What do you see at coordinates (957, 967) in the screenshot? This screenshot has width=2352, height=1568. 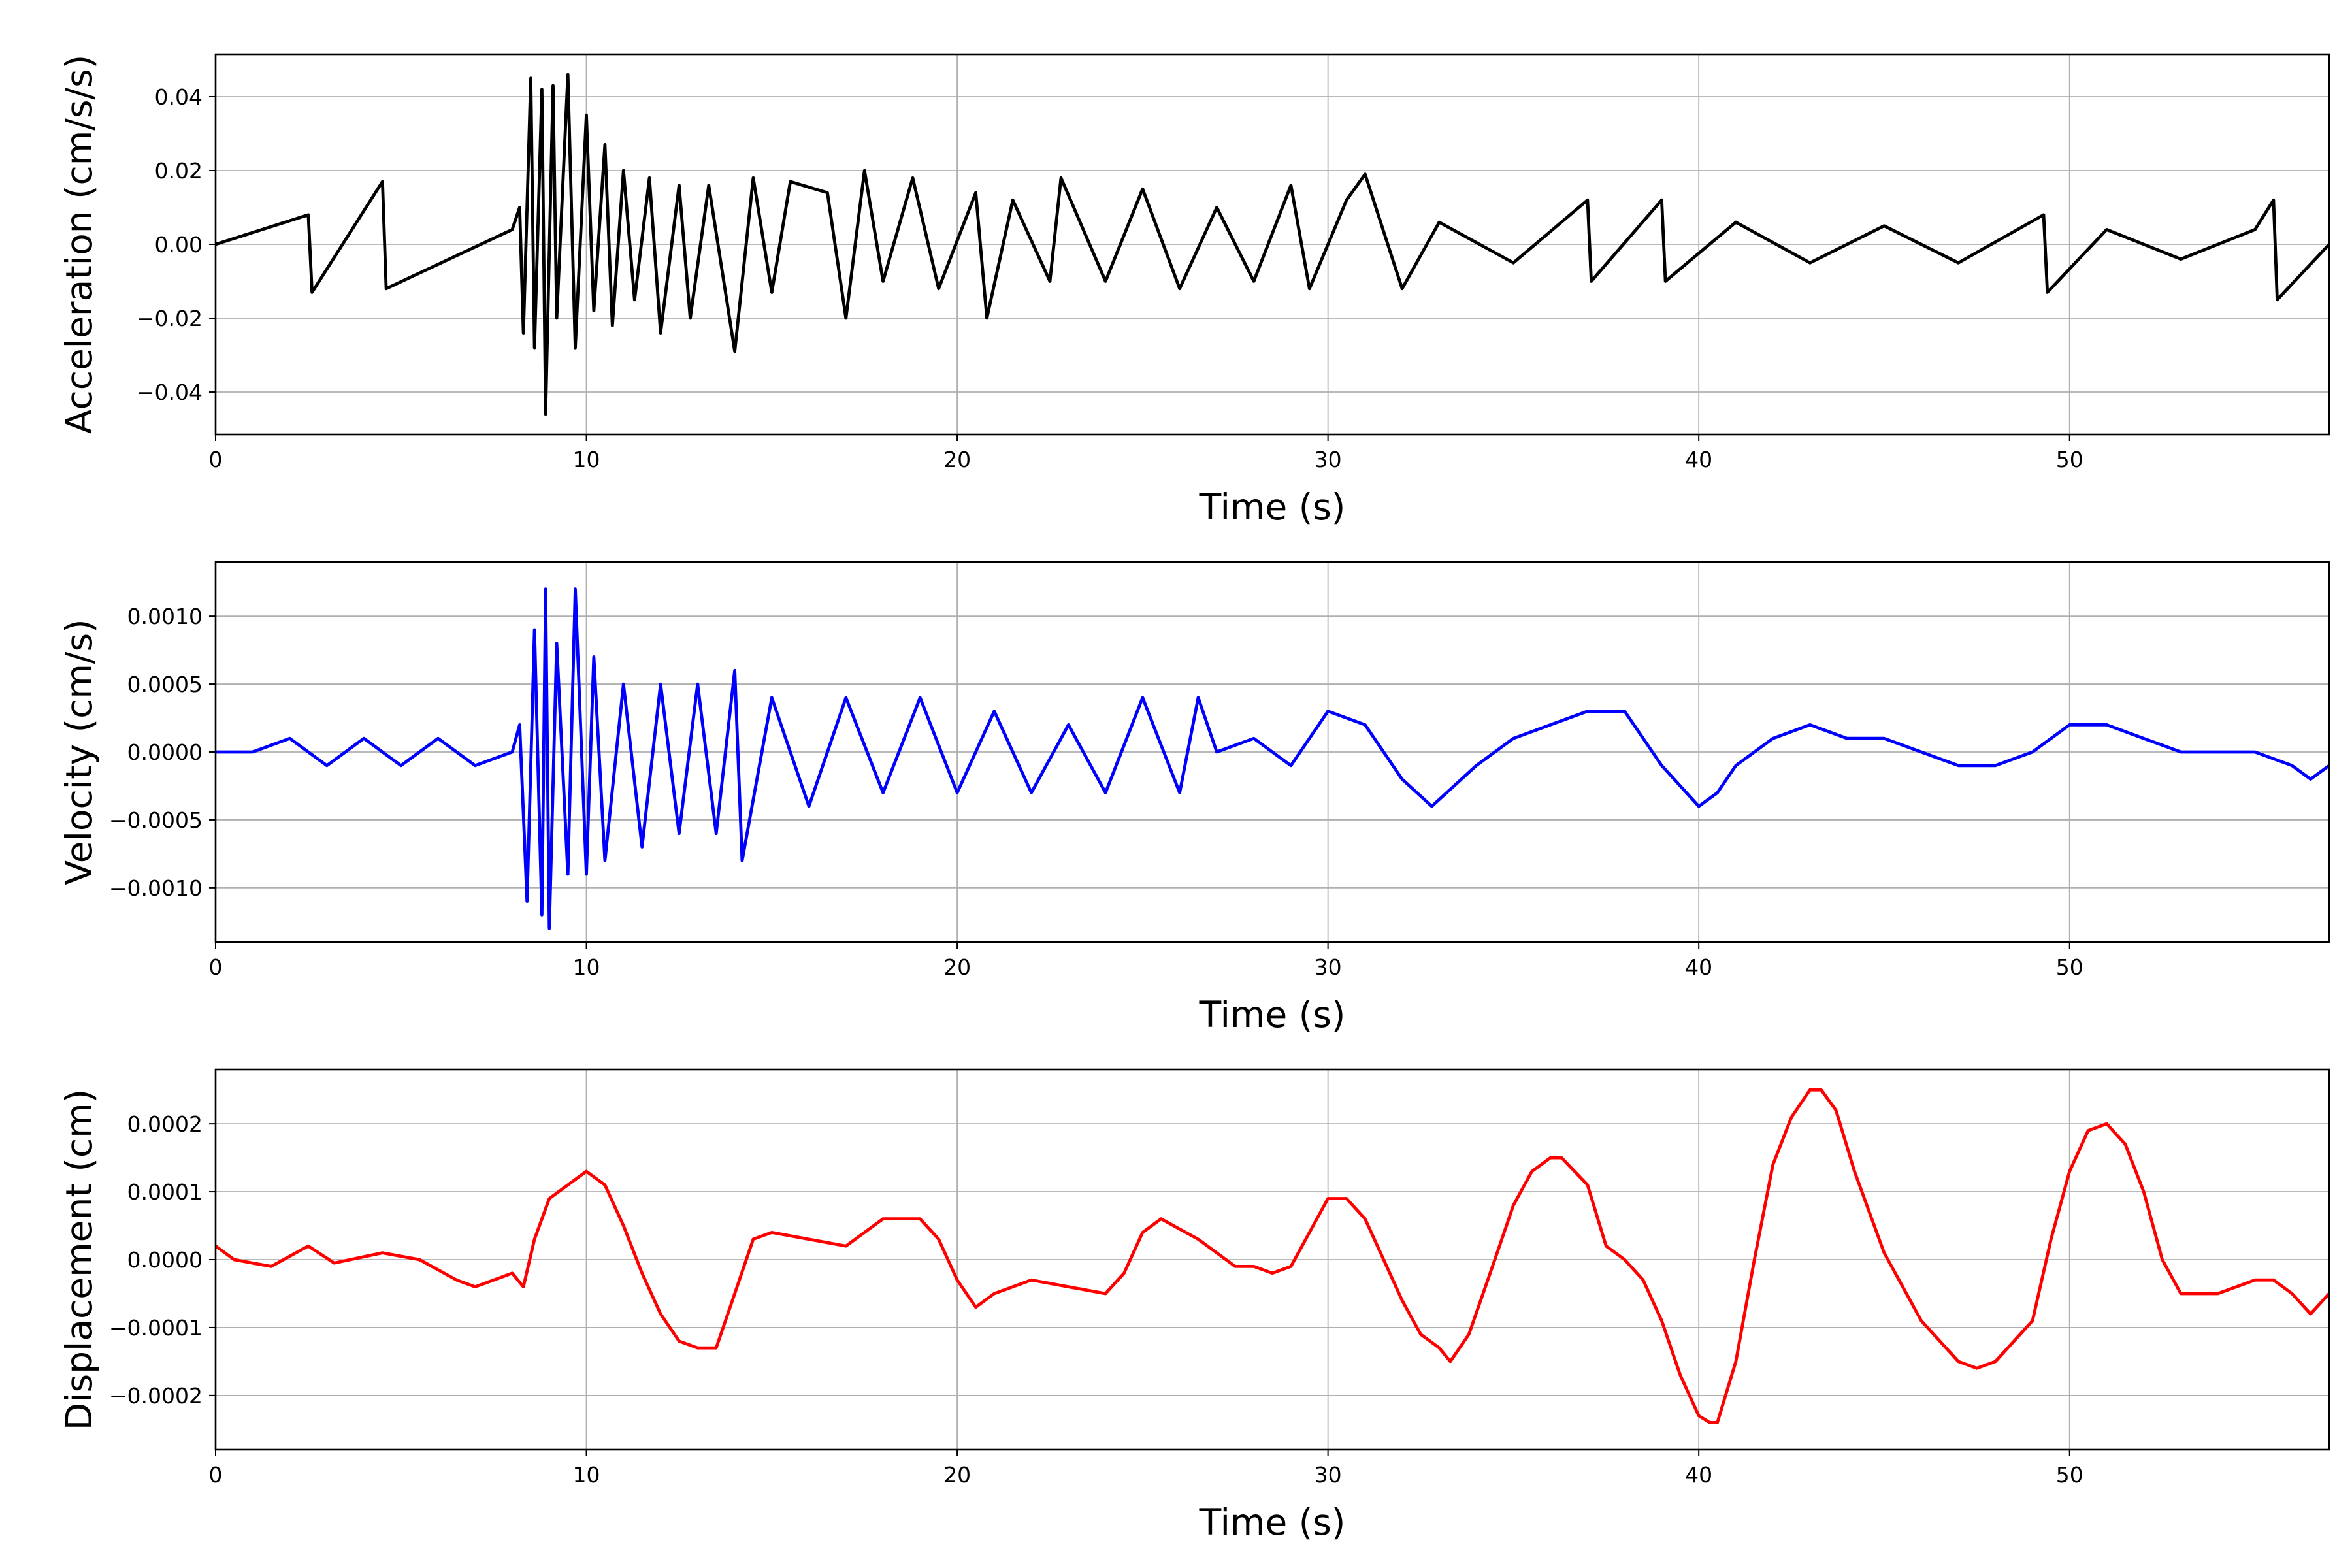 I see `velocity-x-tick-label-2: 20` at bounding box center [957, 967].